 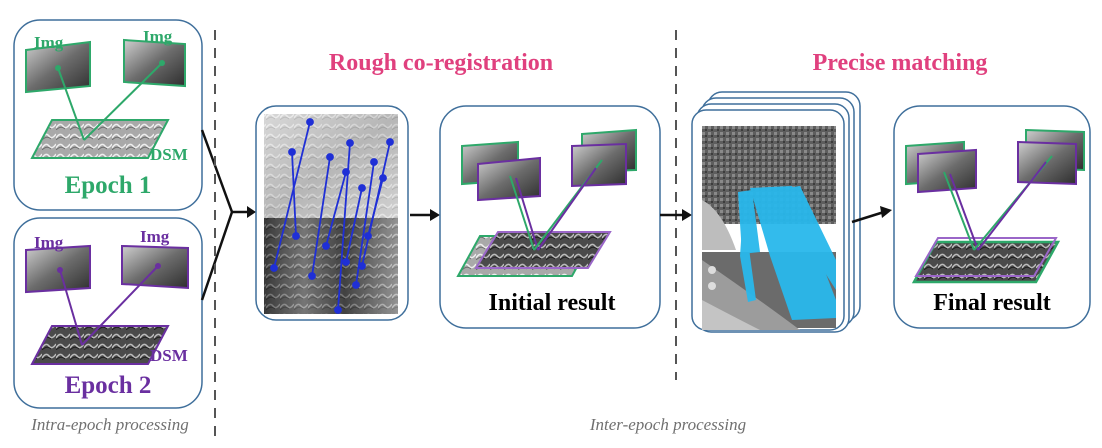 I want to click on epoch1-dsm-label: DSM, so click(x=169, y=154).